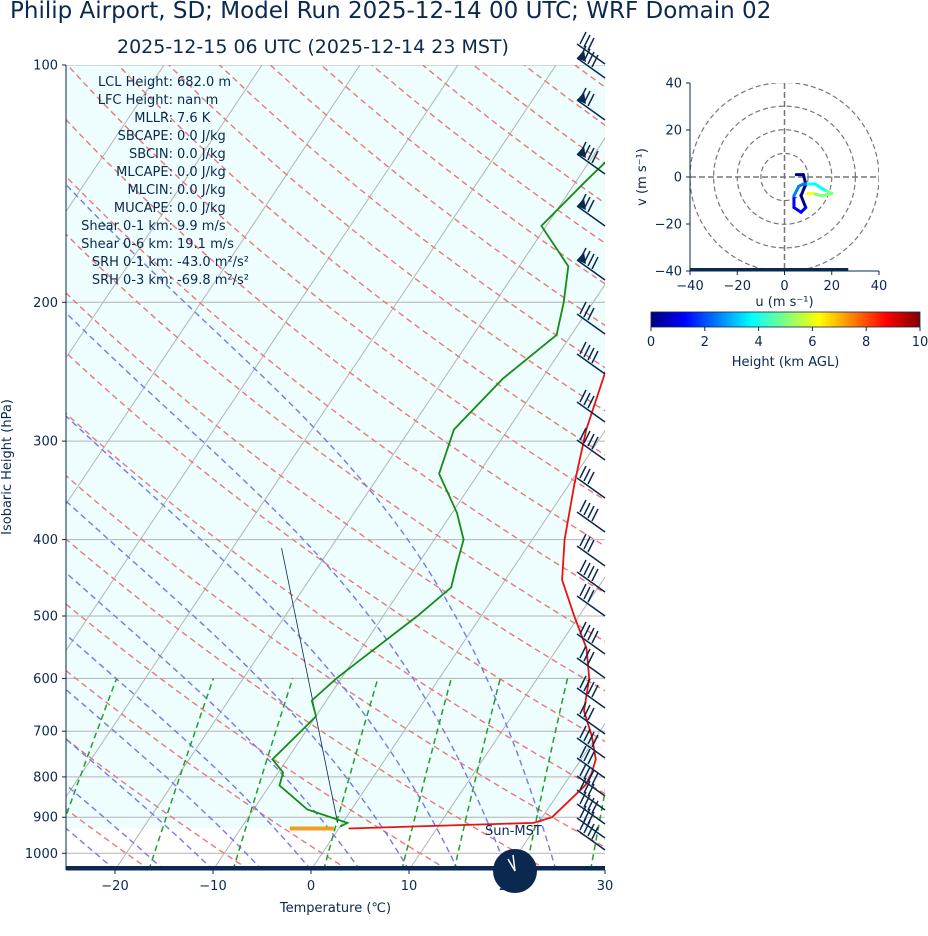 The width and height of the screenshot is (928, 936). Describe the element at coordinates (831, 286) in the screenshot. I see `hodograph-x-tick-label: 20` at that location.